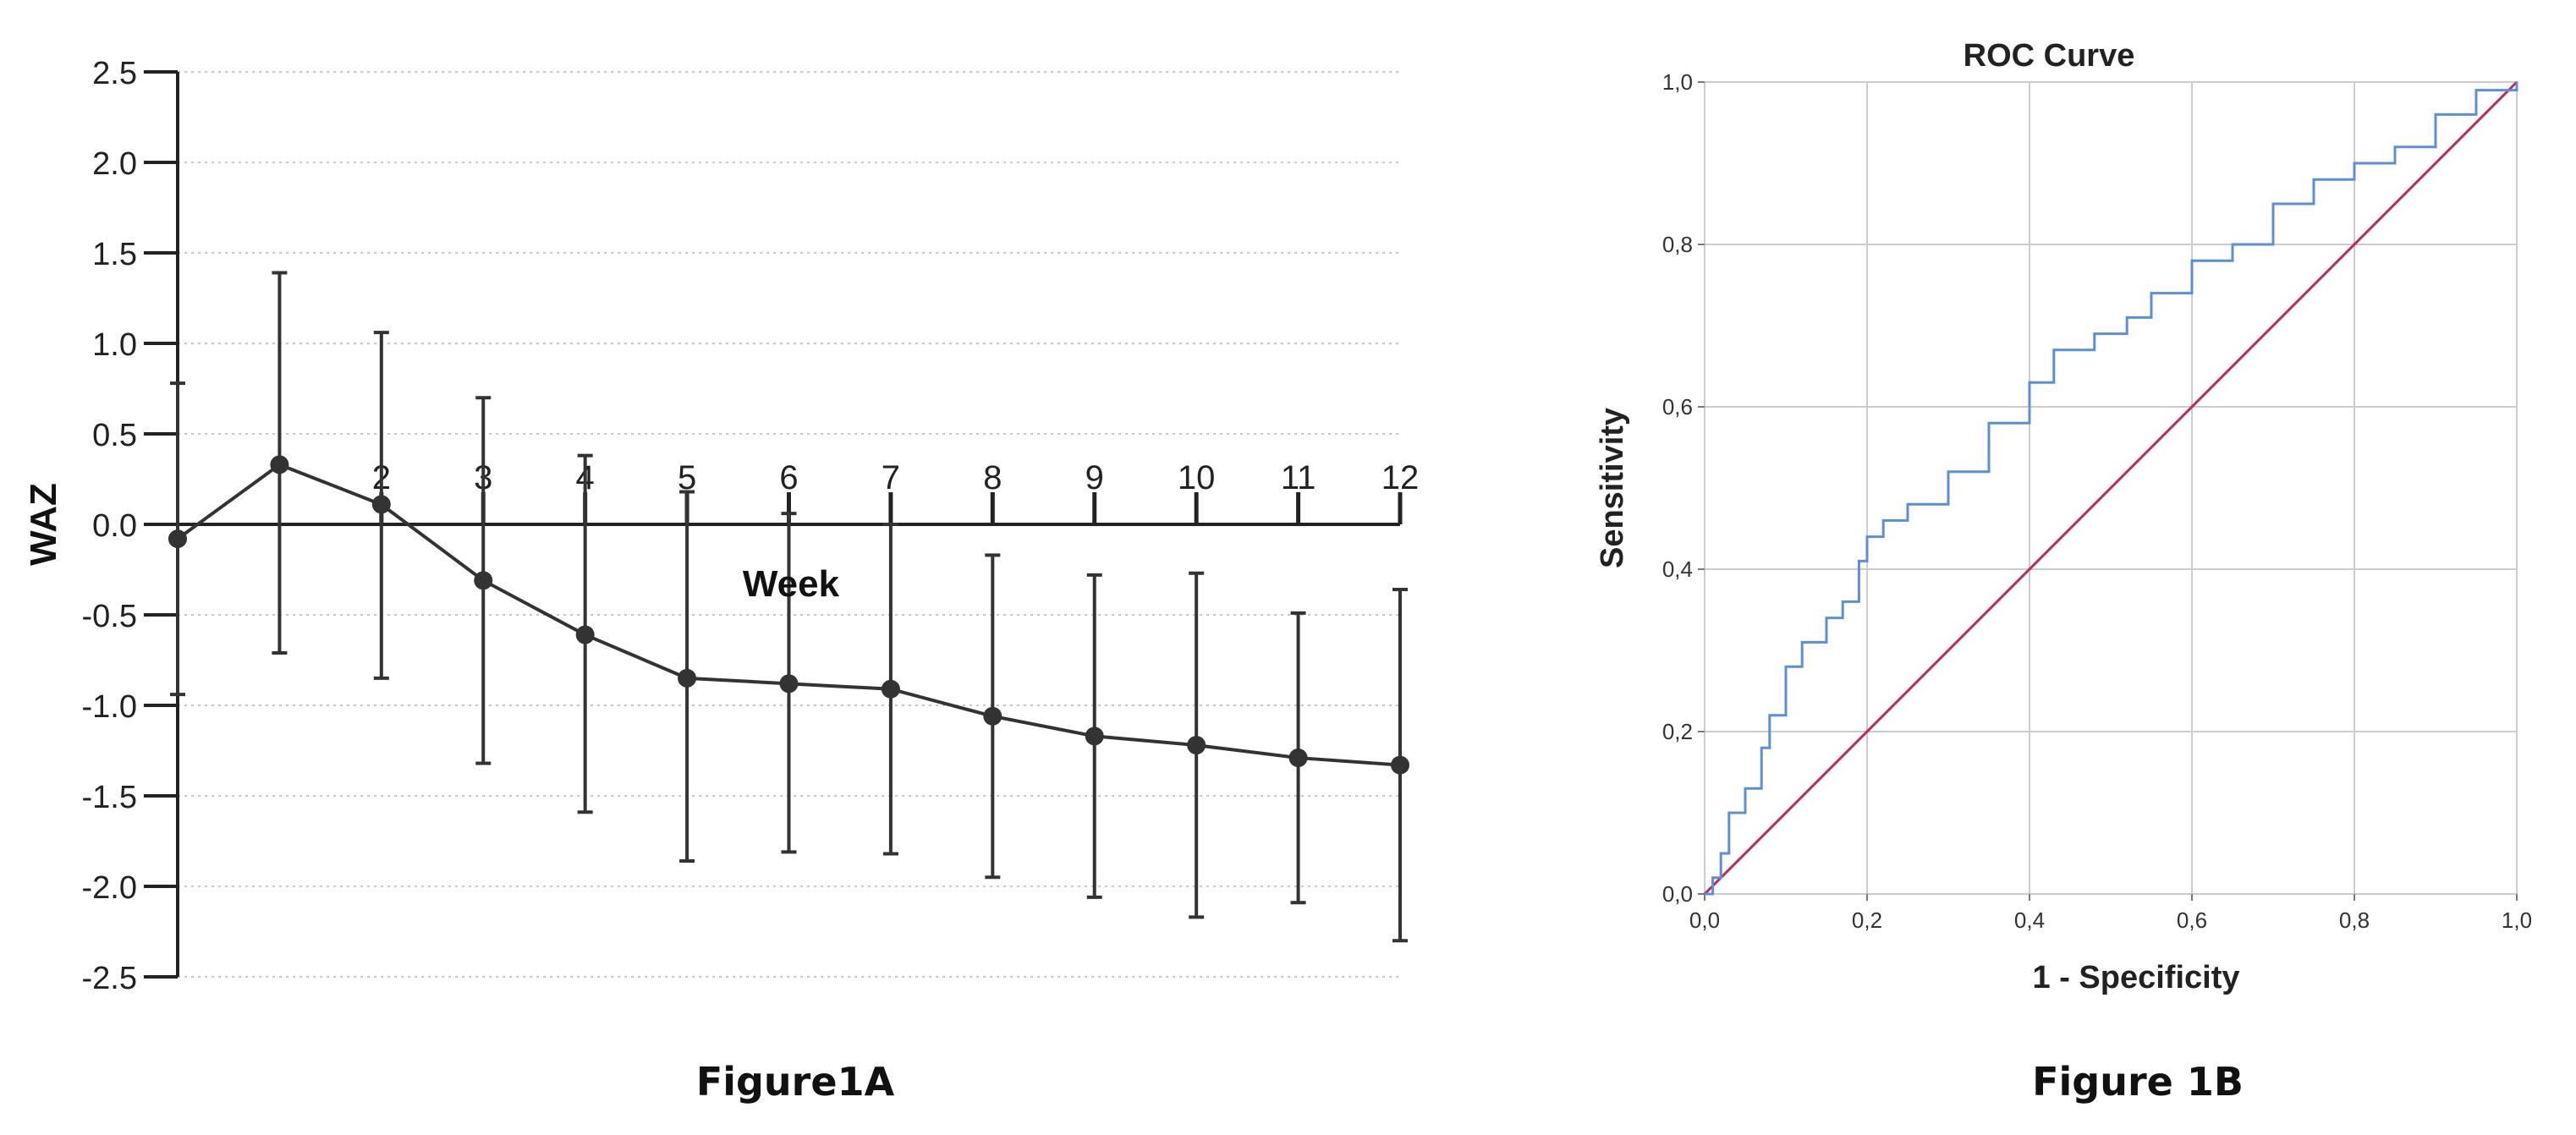  What do you see at coordinates (1613, 488) in the screenshot?
I see `chart-1b-y-label: Sensitivity` at bounding box center [1613, 488].